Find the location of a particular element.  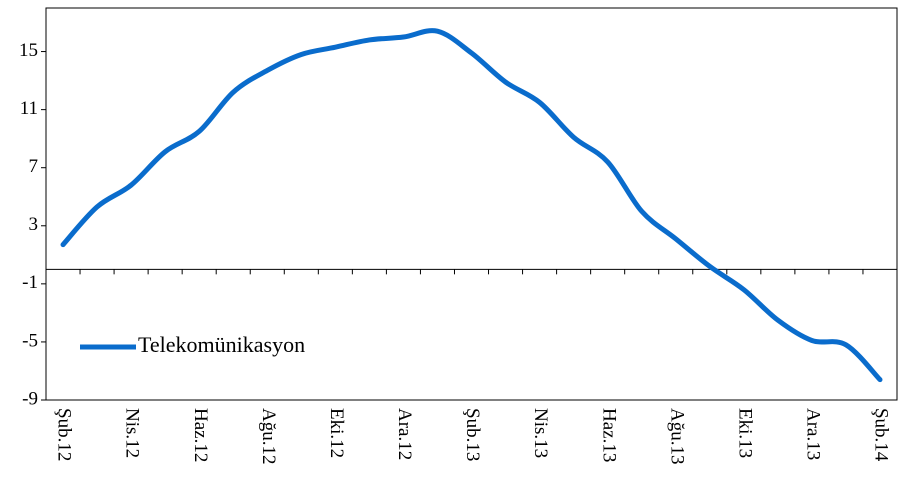

x-tick-label: Ağu.13 is located at coordinates (676, 436).